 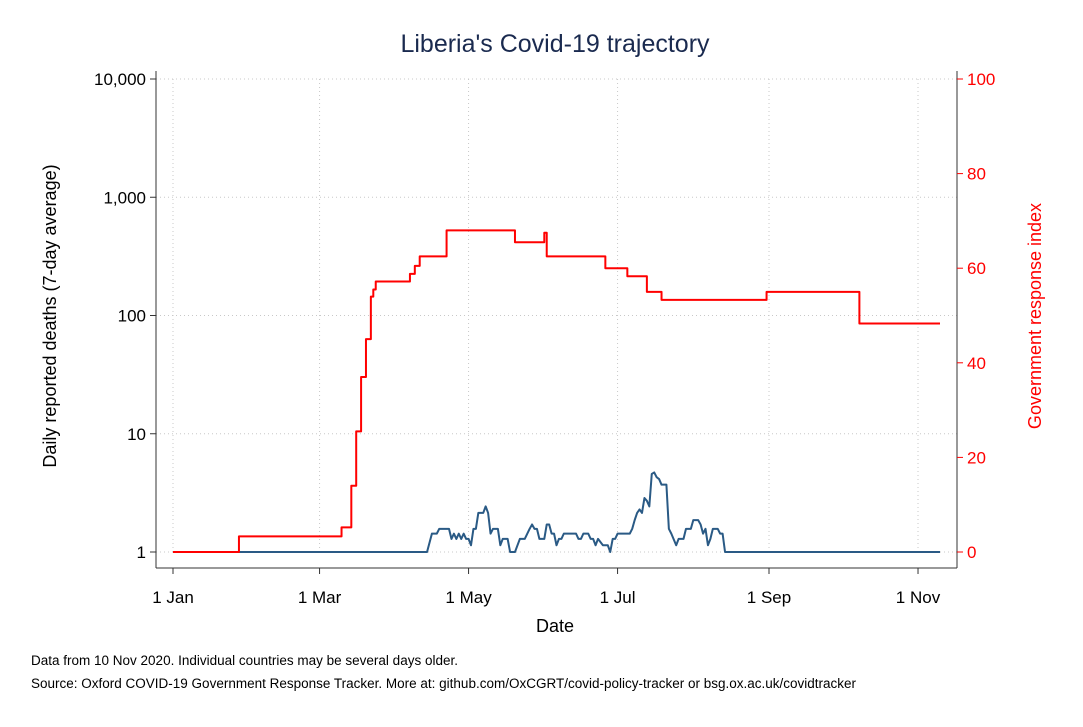 What do you see at coordinates (120, 79) in the screenshot?
I see `y-left-tick-label: 10,000` at bounding box center [120, 79].